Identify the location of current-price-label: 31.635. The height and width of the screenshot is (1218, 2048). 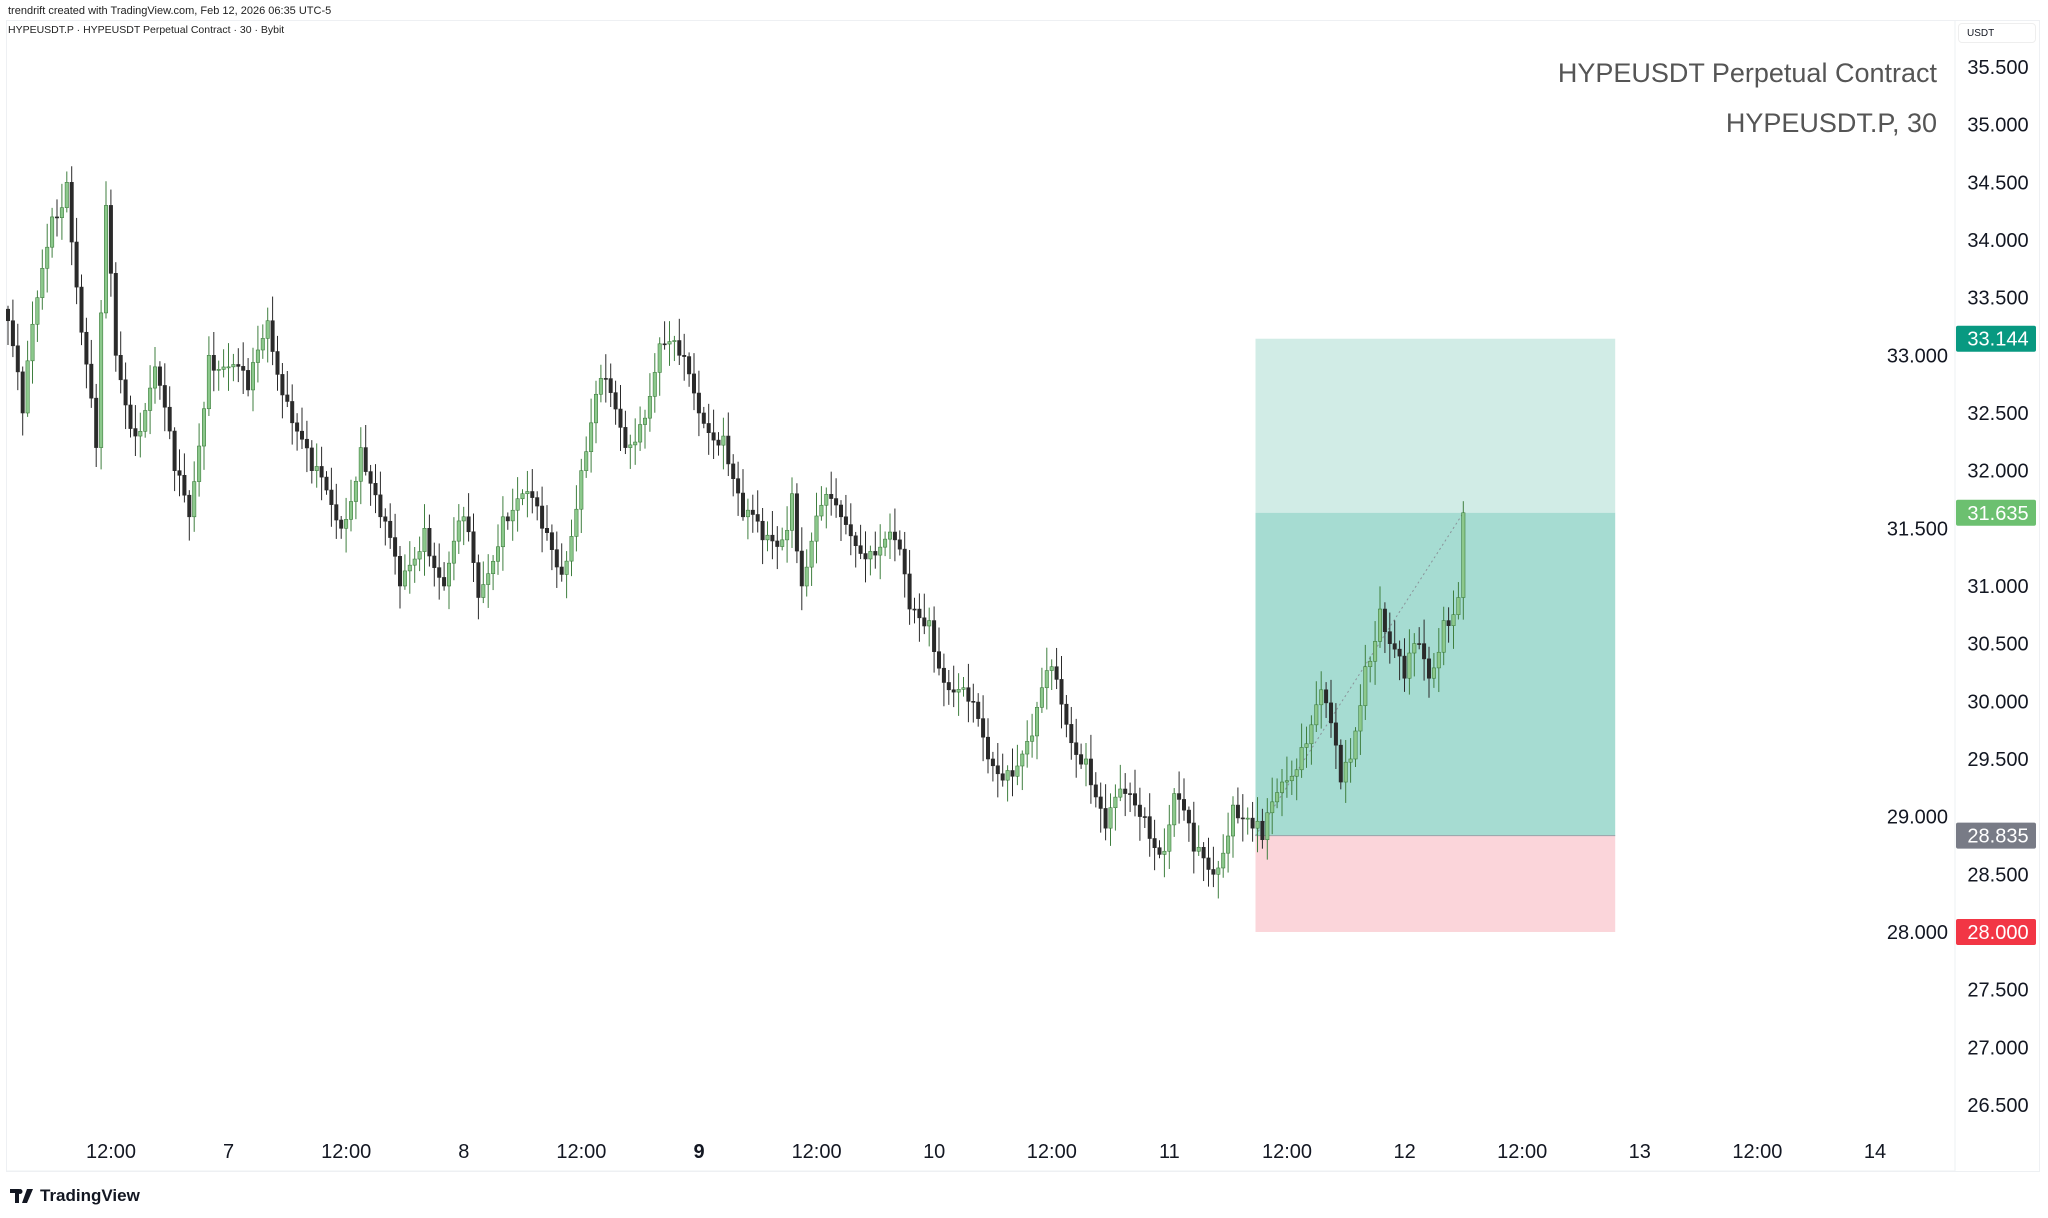
(1997, 514).